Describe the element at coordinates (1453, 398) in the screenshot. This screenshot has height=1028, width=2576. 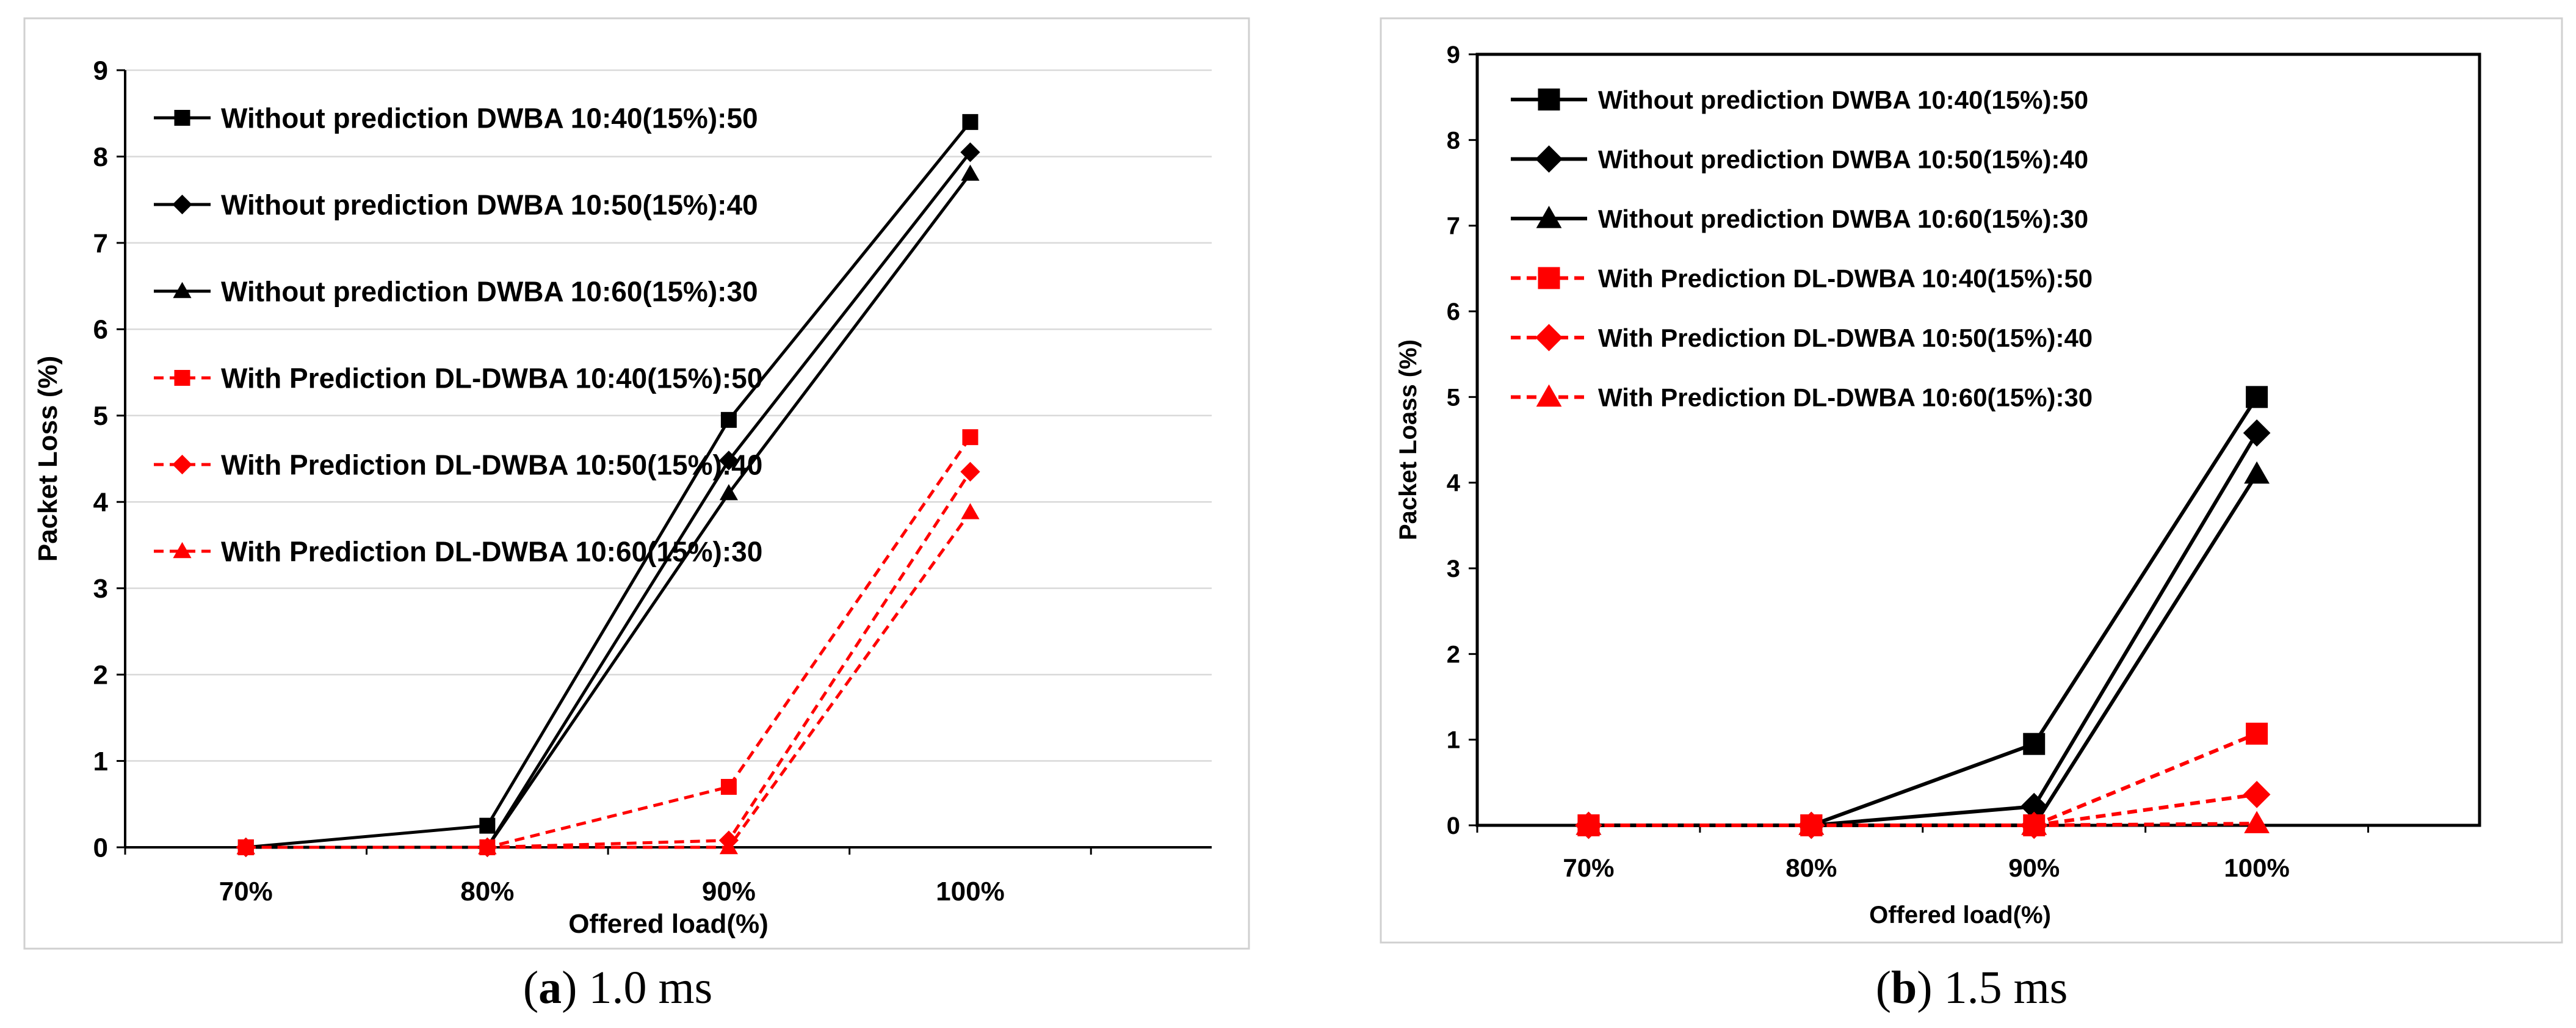
I see `y-tick-label: 5` at that location.